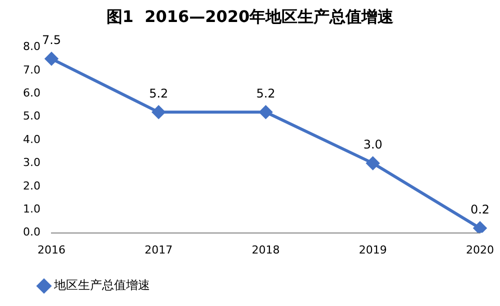 The width and height of the screenshot is (500, 306). What do you see at coordinates (372, 249) in the screenshot?
I see `x-tick-label: 2019` at bounding box center [372, 249].